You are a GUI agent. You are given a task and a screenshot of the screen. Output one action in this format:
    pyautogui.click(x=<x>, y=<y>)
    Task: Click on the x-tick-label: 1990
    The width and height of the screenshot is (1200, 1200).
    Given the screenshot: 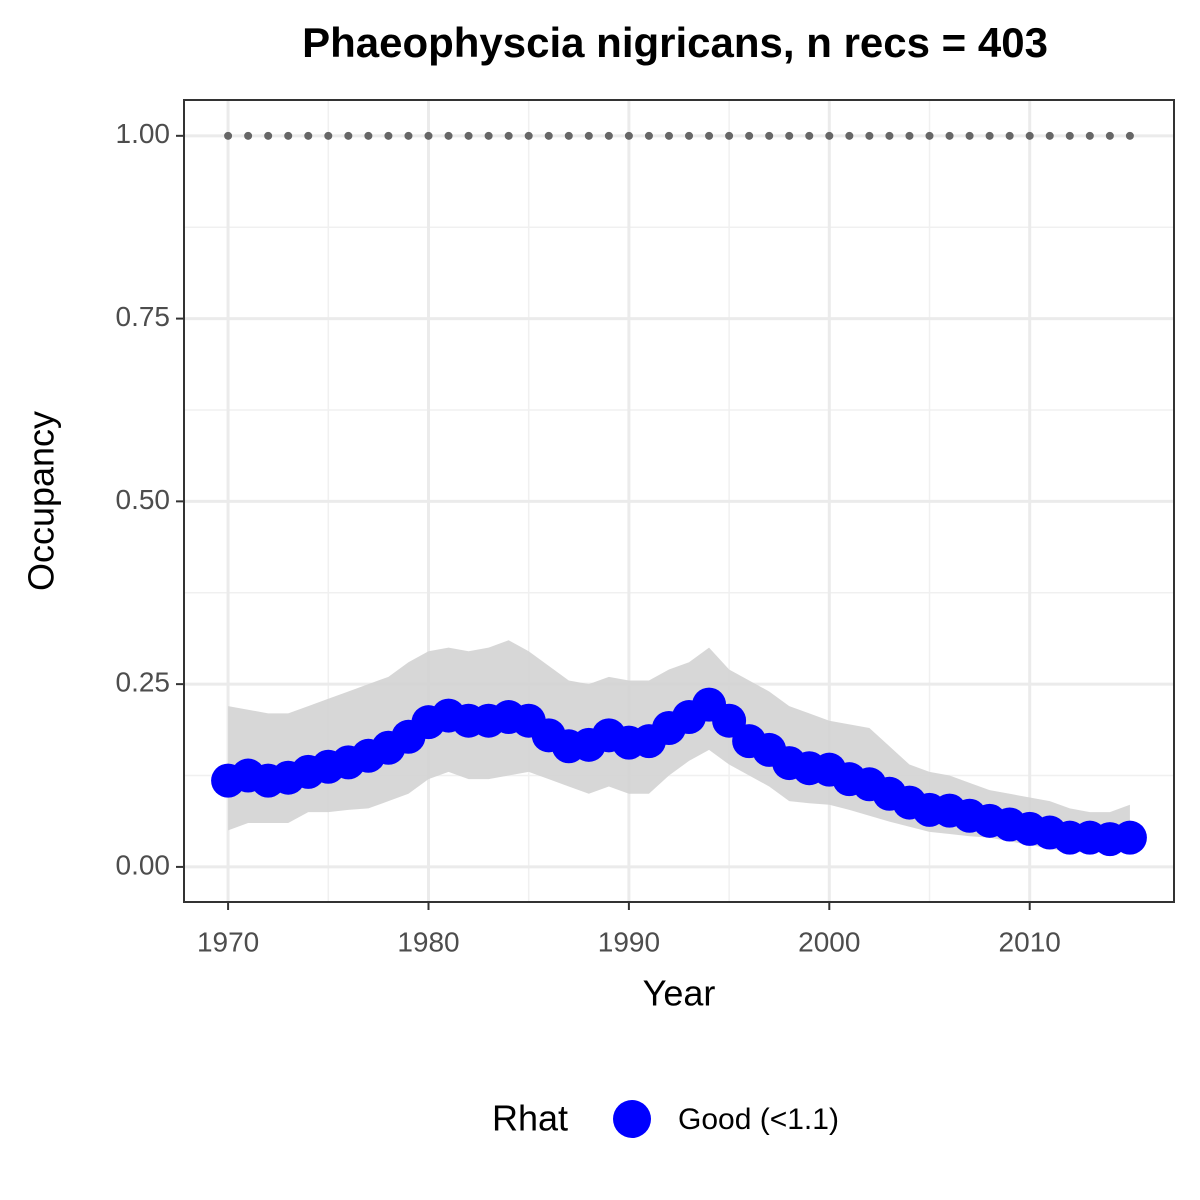 What is the action you would take?
    pyautogui.click(x=629, y=941)
    